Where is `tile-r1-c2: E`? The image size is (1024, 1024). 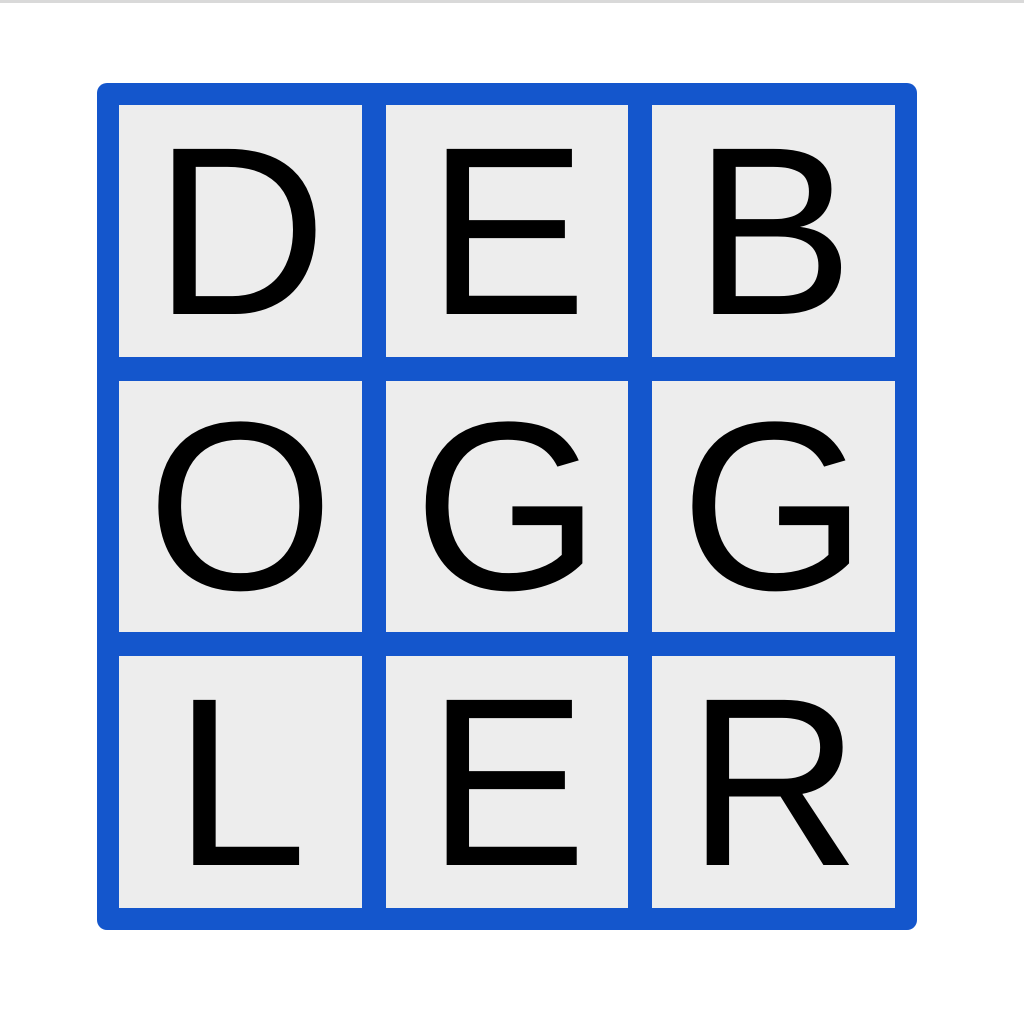
tile-r1-c2: E is located at coordinates (507, 231).